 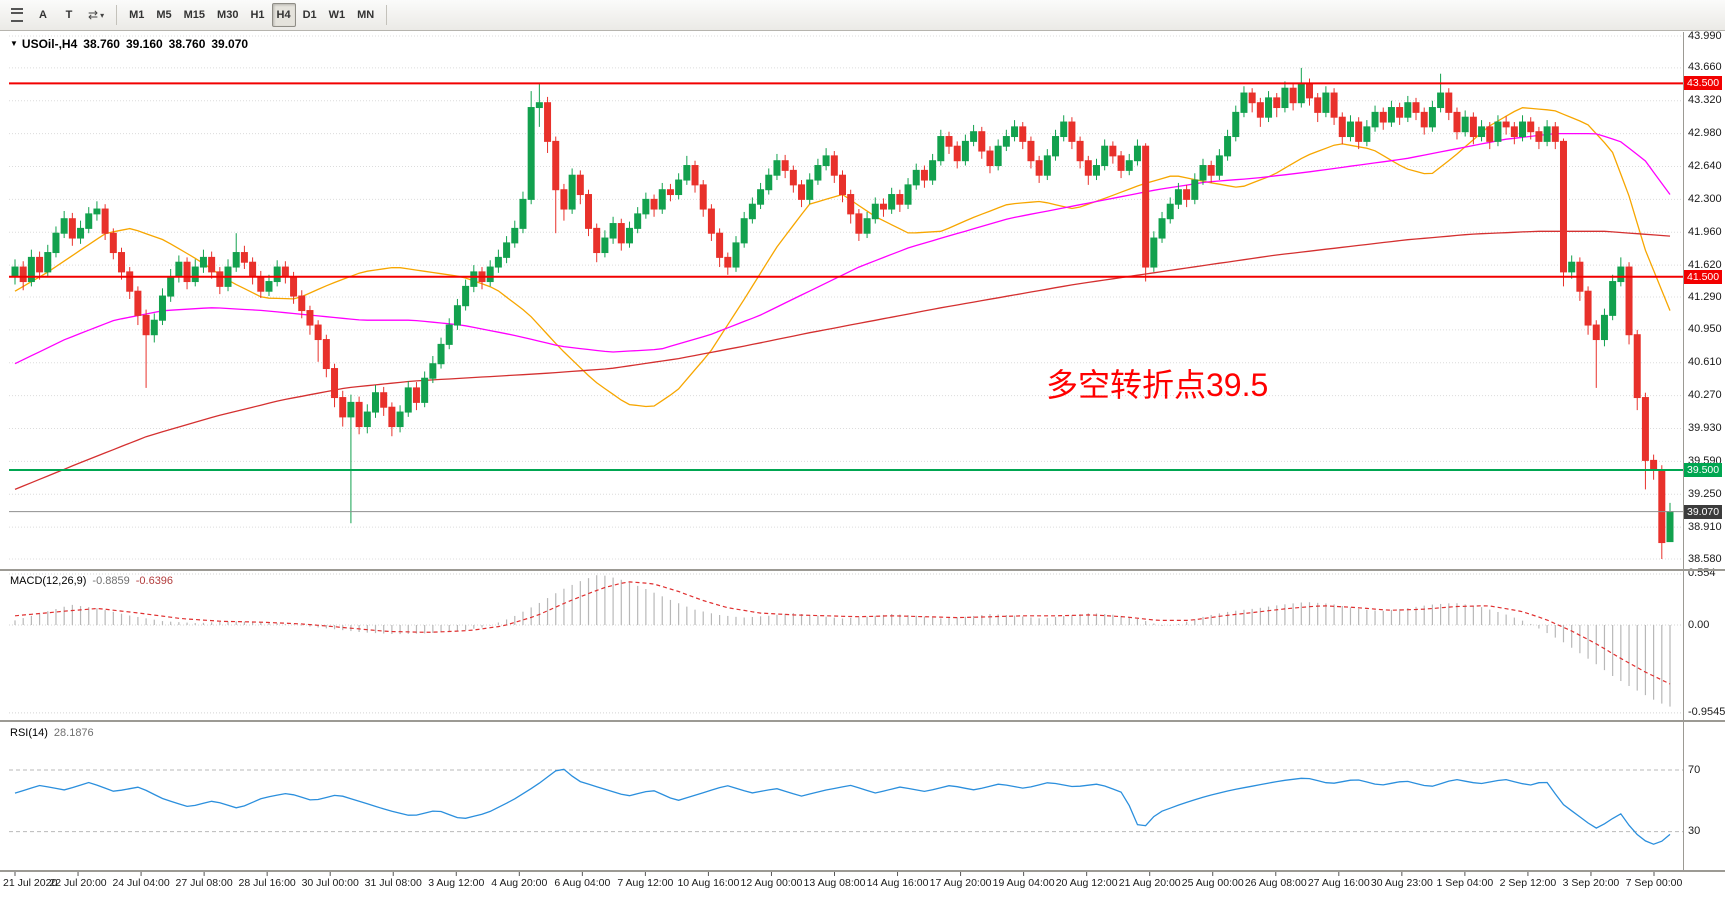 I want to click on price-label: 42.980, so click(x=1705, y=133).